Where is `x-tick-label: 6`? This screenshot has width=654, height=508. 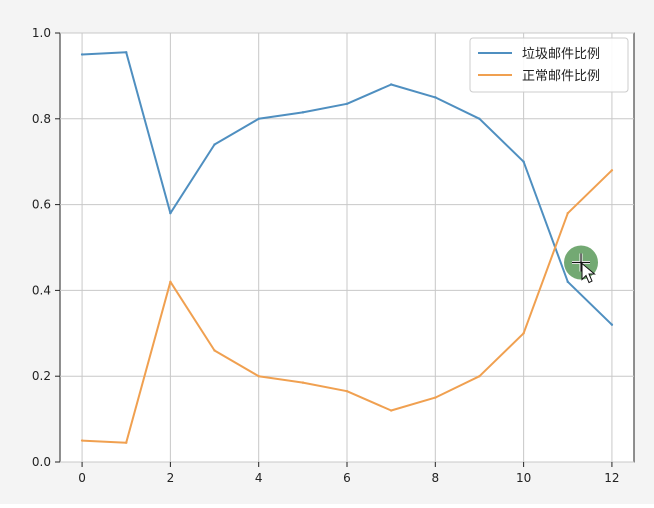
x-tick-label: 6 is located at coordinates (347, 478).